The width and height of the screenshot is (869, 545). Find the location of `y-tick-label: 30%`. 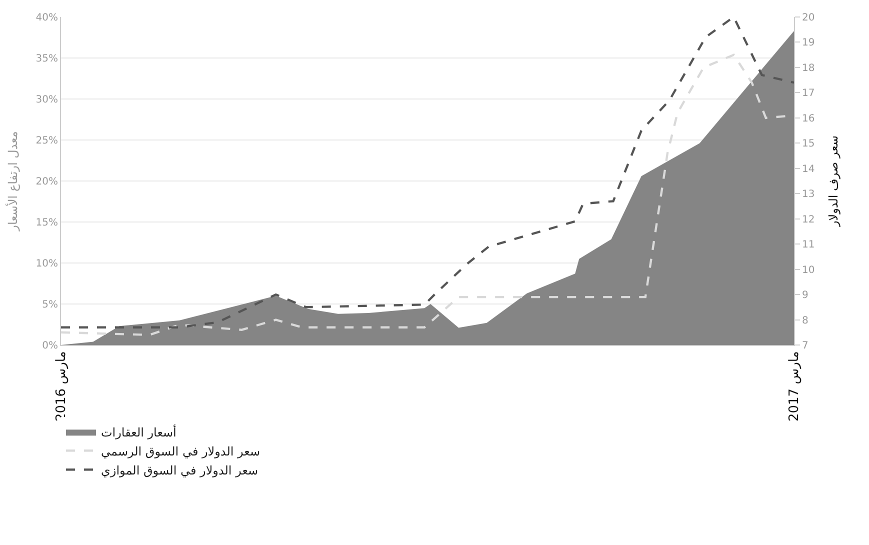

y-tick-label: 30% is located at coordinates (47, 100).